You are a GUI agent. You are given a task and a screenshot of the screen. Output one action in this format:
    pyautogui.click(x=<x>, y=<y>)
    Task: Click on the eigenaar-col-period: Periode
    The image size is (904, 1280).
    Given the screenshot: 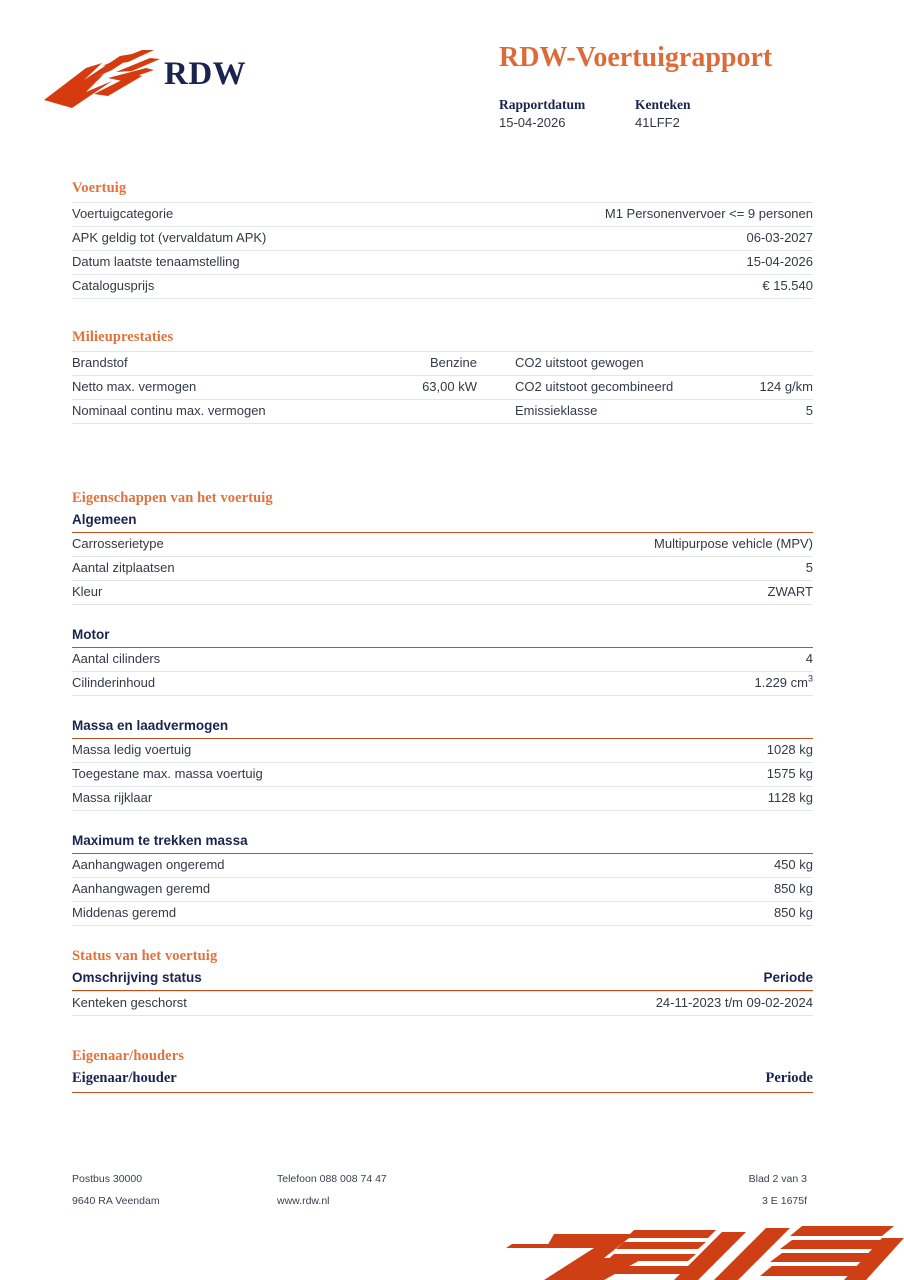 What is the action you would take?
    pyautogui.click(x=789, y=1078)
    